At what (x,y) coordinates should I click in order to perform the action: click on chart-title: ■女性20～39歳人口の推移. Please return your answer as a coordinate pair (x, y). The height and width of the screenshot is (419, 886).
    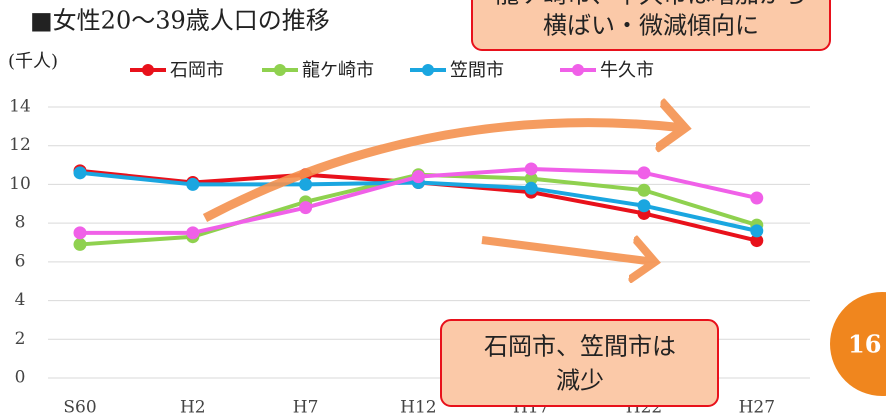
    Looking at the image, I should click on (180, 21).